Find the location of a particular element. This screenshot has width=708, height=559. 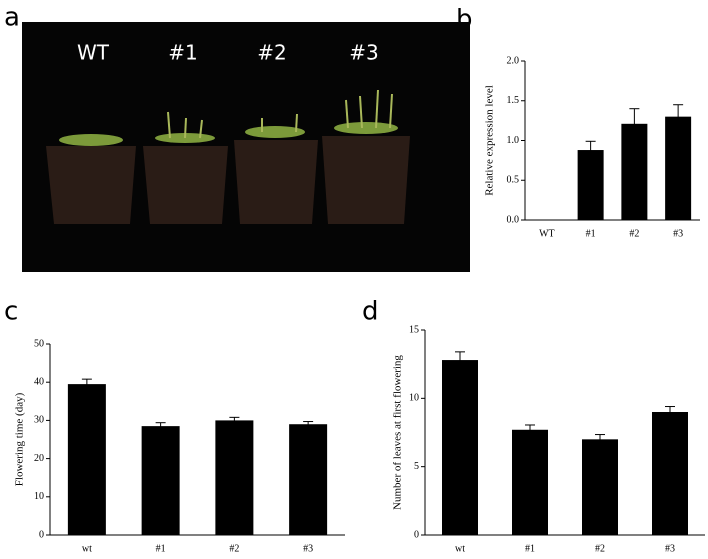

stems is located at coordinates (280, 114).